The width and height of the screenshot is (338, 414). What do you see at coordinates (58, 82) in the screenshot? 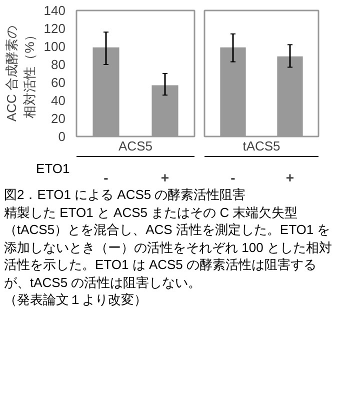
I see `y-tick-label: 60` at bounding box center [58, 82].